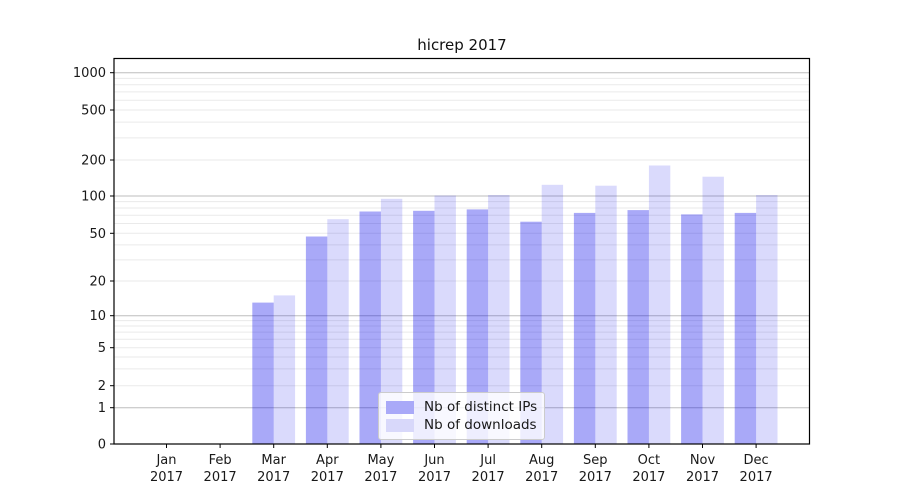 The width and height of the screenshot is (900, 500). I want to click on x-tick-label-month: Feb, so click(220, 460).